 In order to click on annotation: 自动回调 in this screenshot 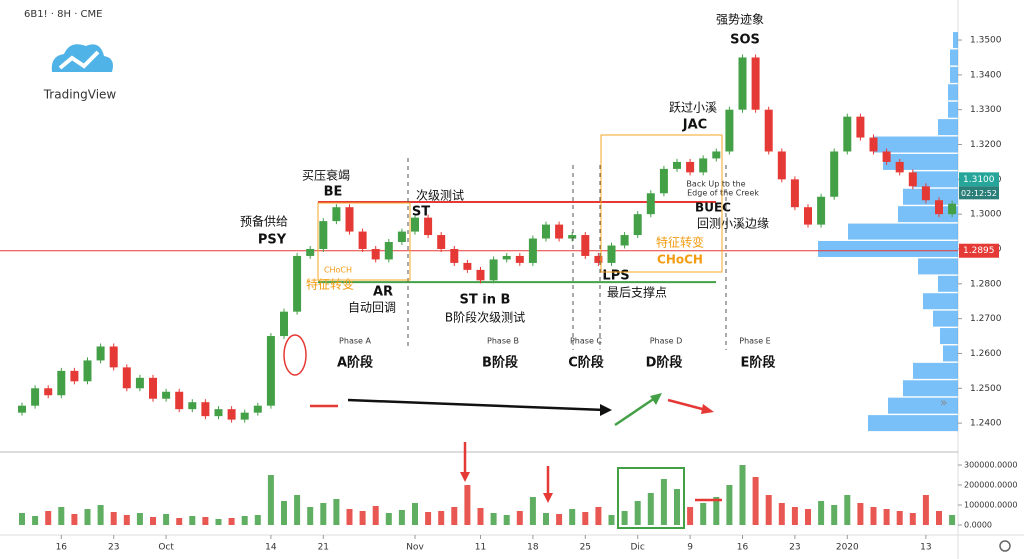, I will do `click(372, 308)`.